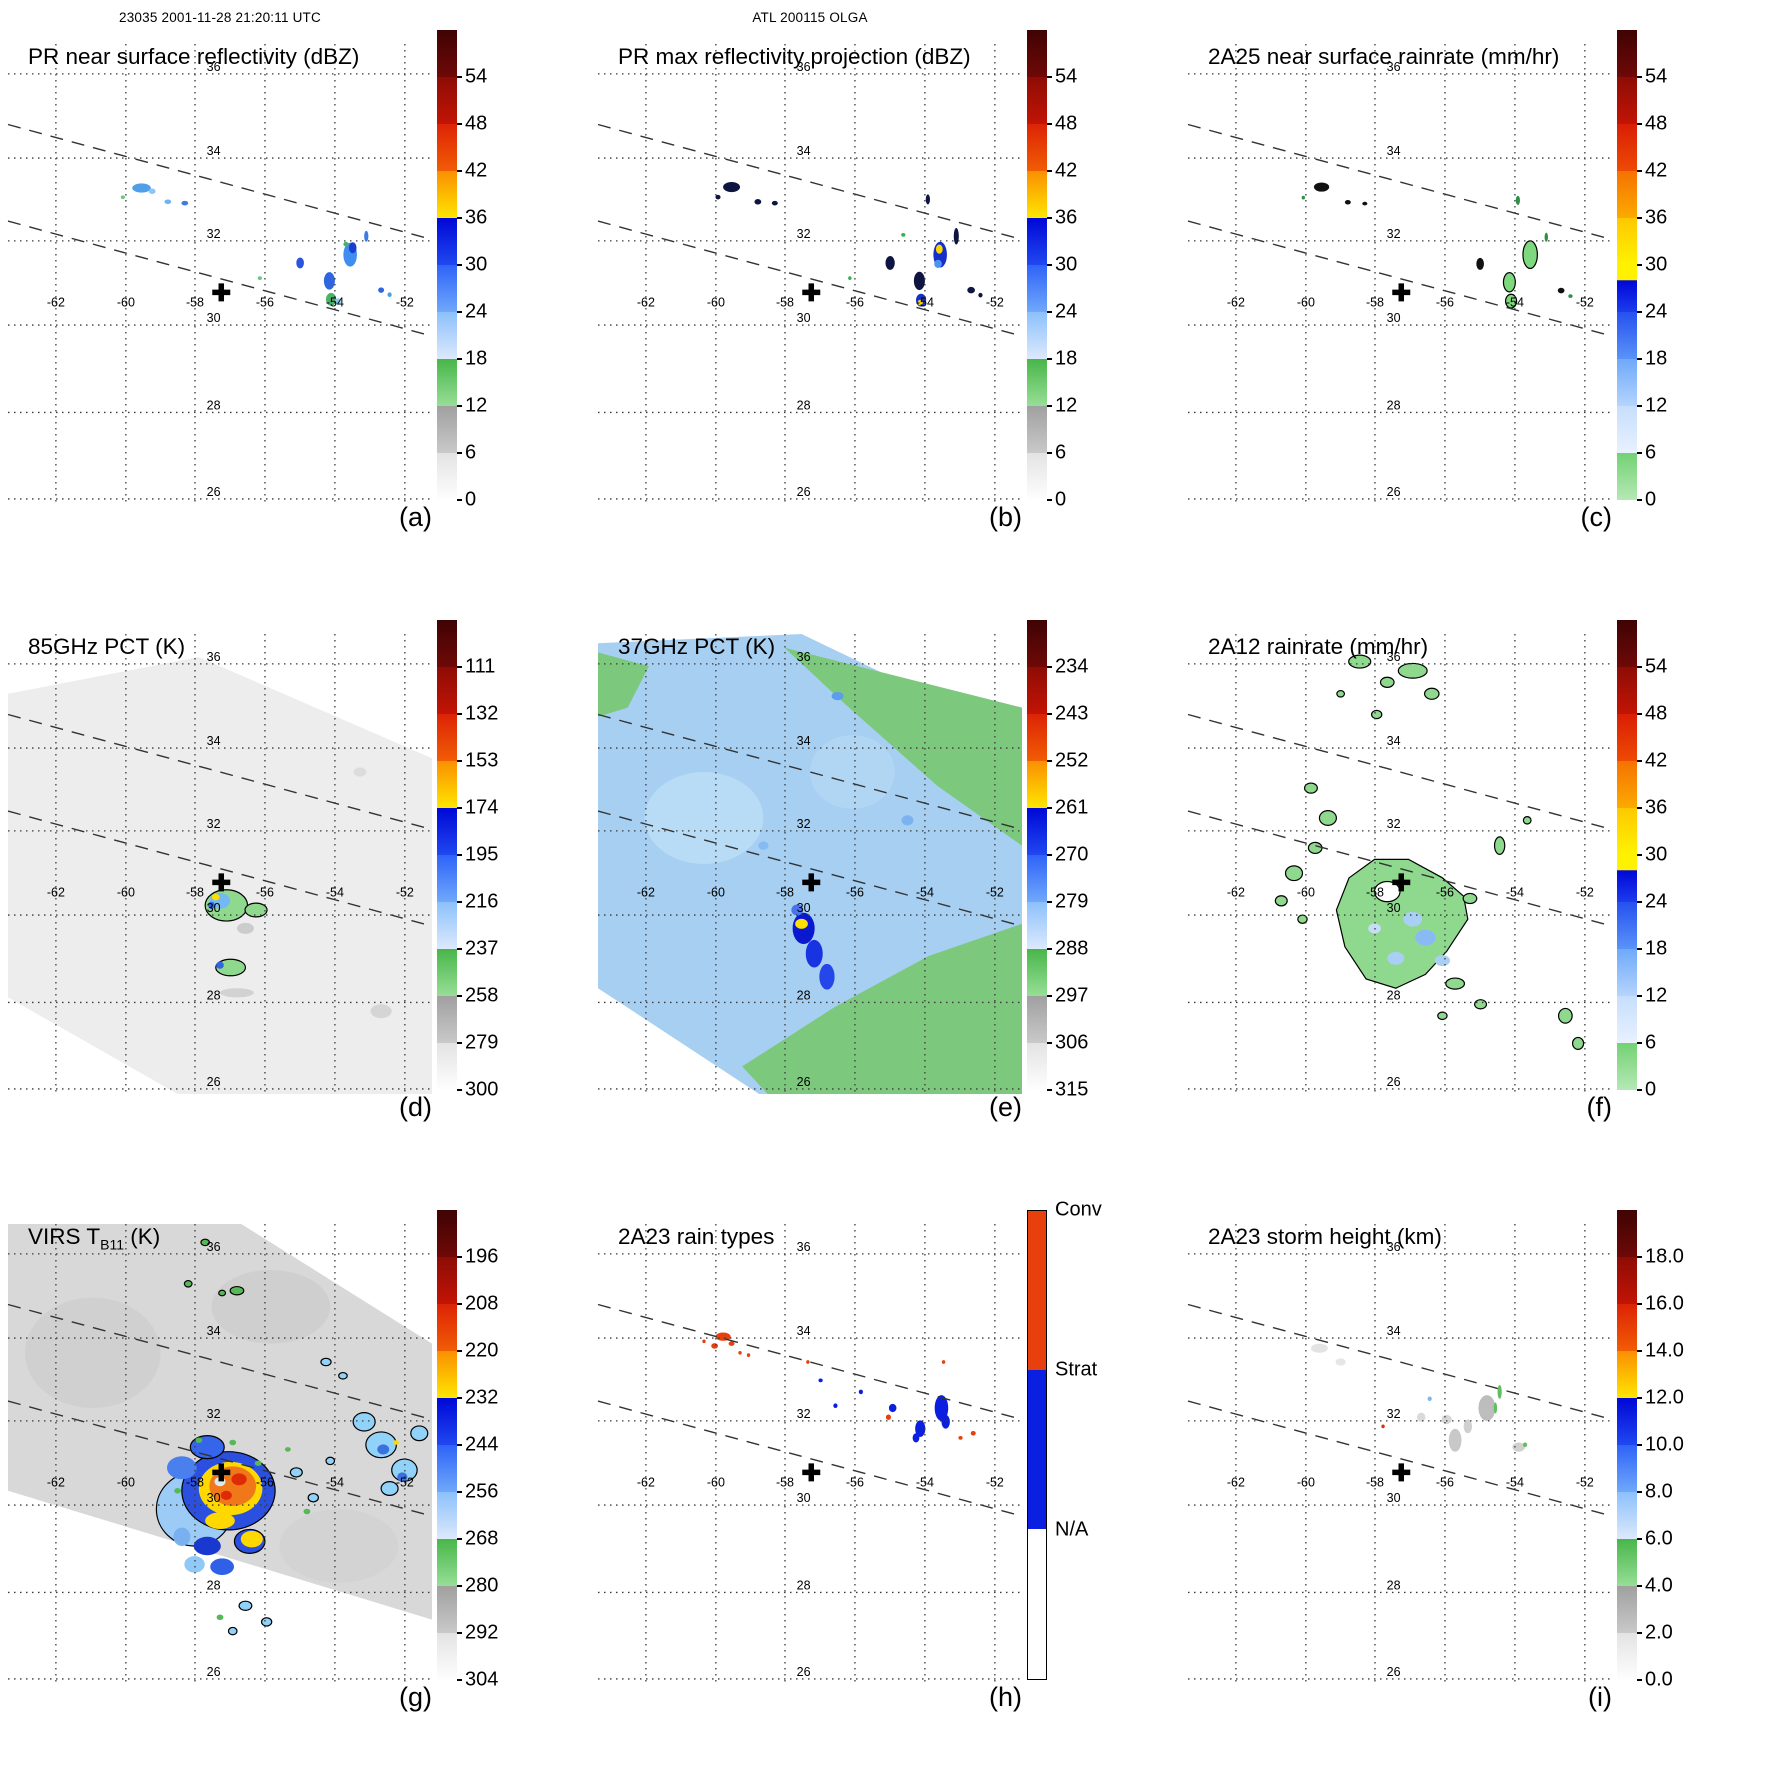 The image size is (1771, 1771). What do you see at coordinates (1076, 1369) in the screenshot?
I see `colorbar-category-label: Strat` at bounding box center [1076, 1369].